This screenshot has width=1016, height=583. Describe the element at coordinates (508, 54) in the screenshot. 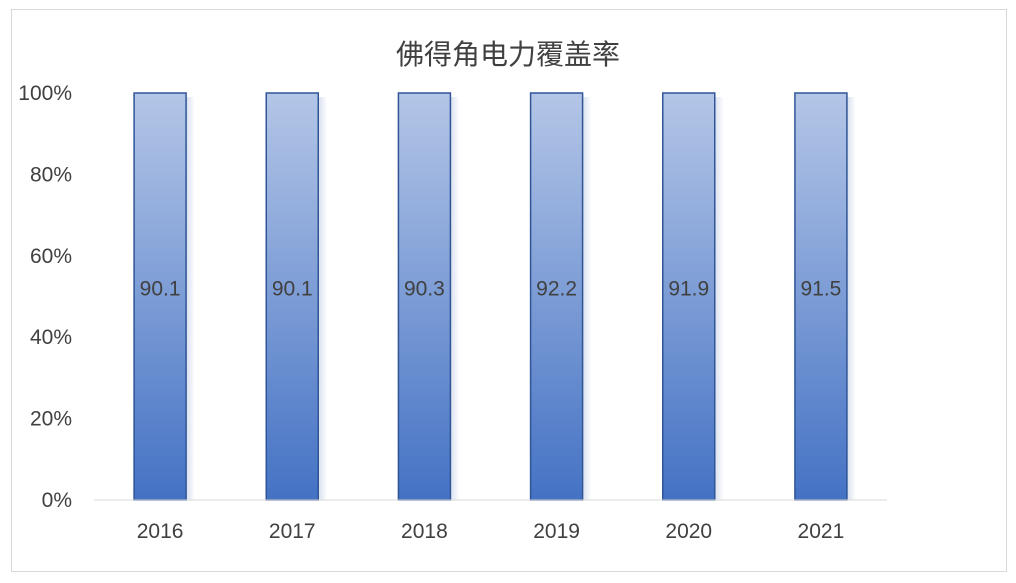

I see `chart-title: 佛得角电力覆盖率` at that location.